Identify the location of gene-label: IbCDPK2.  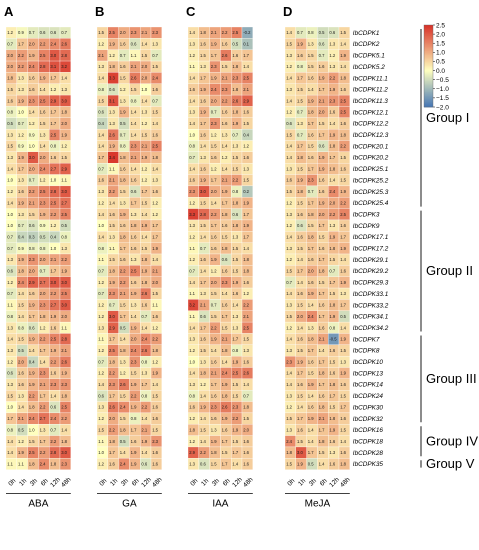
(366, 44).